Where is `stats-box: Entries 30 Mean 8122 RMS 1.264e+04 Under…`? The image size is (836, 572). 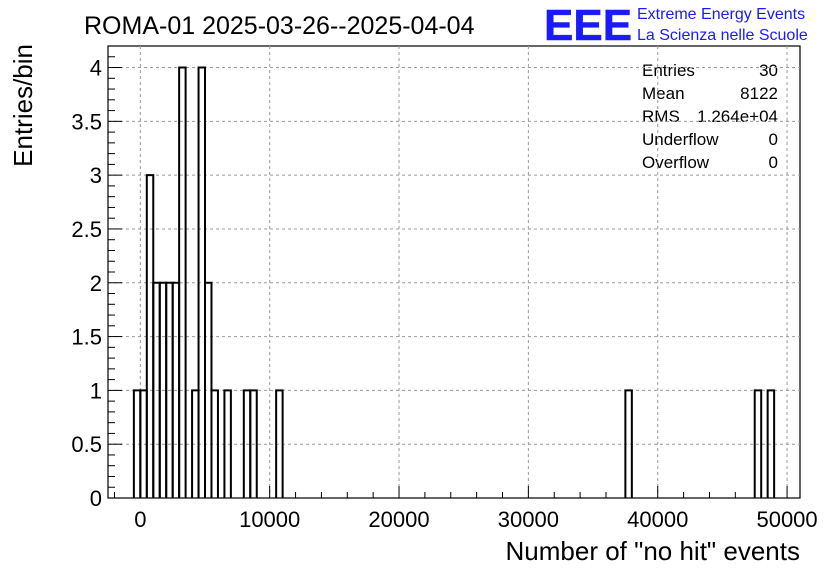 stats-box: Entries 30 Mean 8122 RMS 1.264e+04 Under… is located at coordinates (710, 116).